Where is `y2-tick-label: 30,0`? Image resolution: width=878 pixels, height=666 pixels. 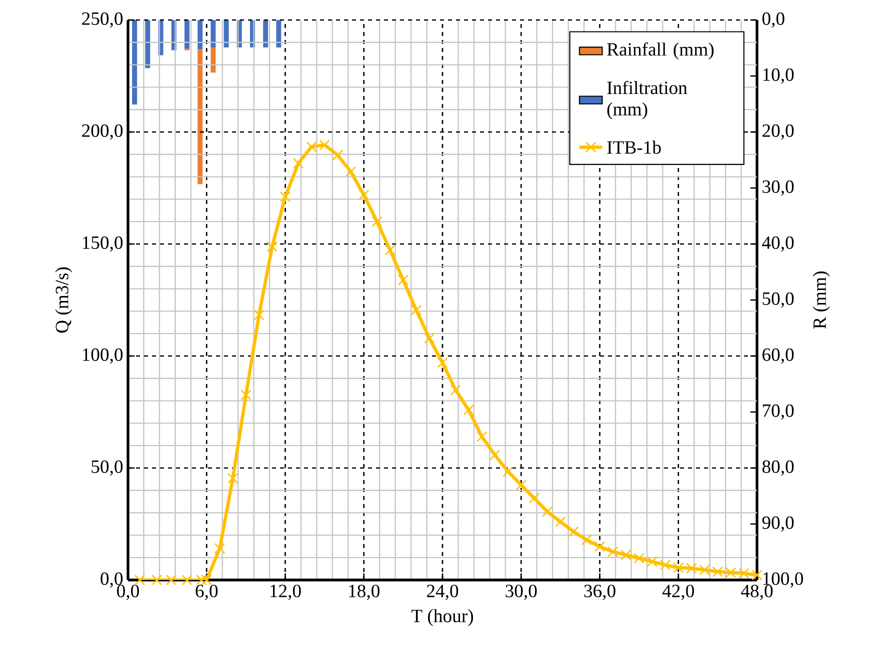
y2-tick-label: 30,0 is located at coordinates (778, 188).